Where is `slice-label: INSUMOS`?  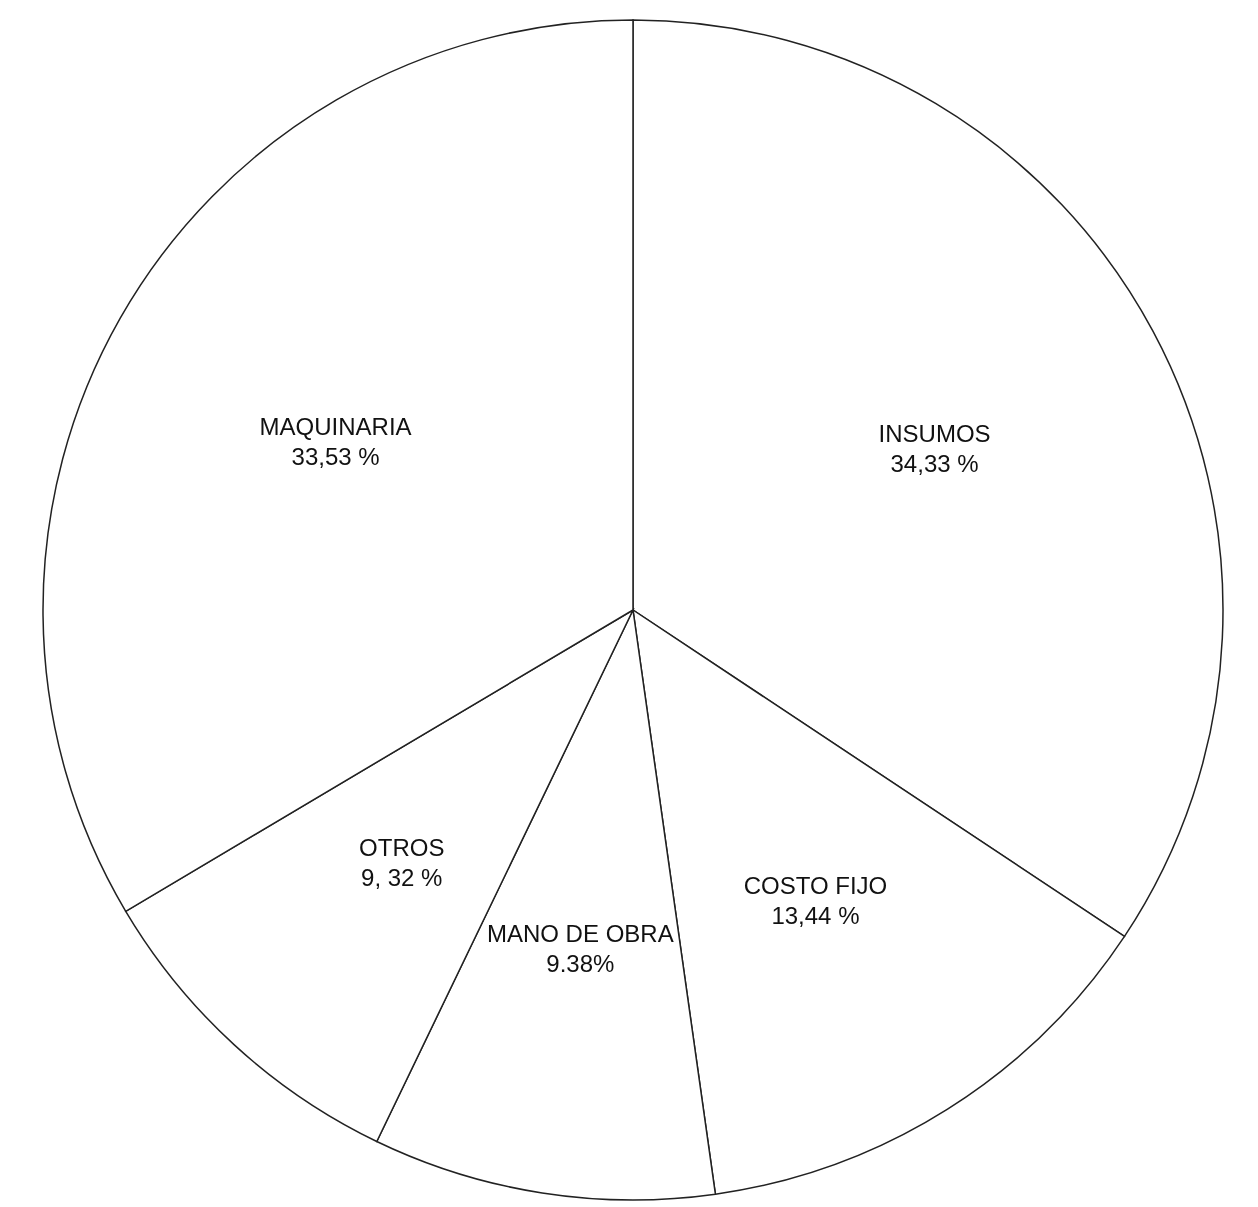 slice-label: INSUMOS is located at coordinates (934, 434).